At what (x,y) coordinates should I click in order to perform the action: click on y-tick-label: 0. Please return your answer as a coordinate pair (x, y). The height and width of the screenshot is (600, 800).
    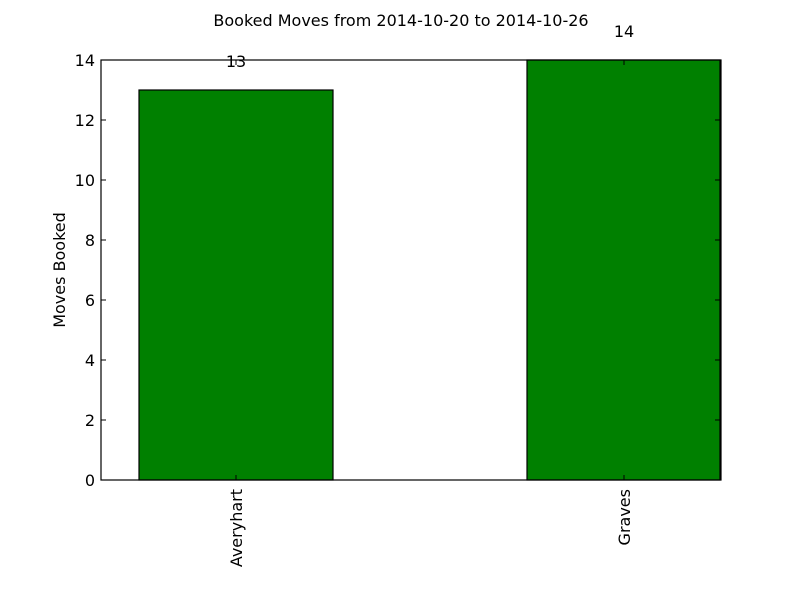
    Looking at the image, I should click on (90, 480).